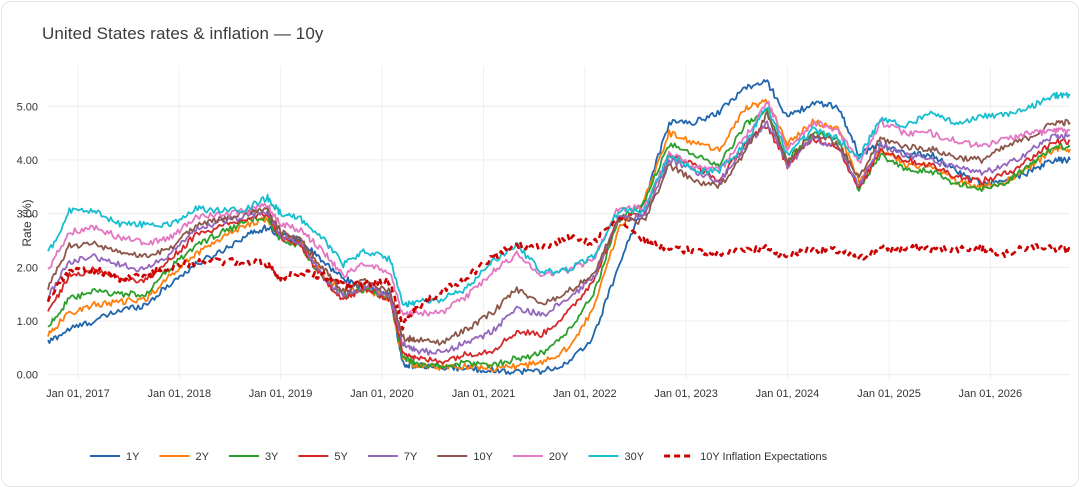  I want to click on legend-item-10y: 10Y, so click(465, 457).